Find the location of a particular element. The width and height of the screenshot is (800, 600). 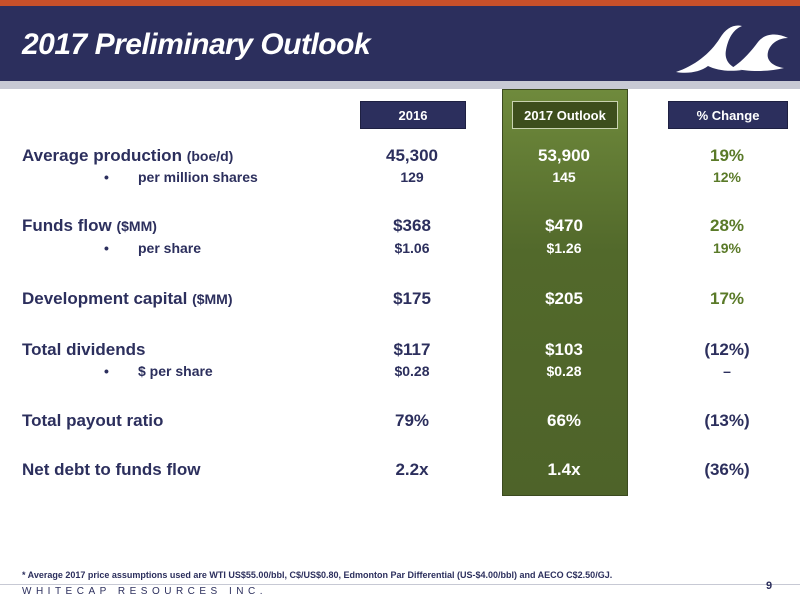

value-2016: 45,300 is located at coordinates (412, 155).